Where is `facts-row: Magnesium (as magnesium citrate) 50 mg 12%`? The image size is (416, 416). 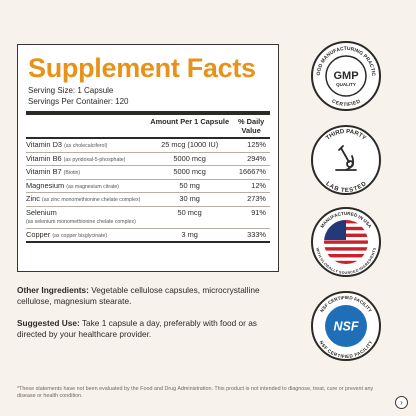
facts-row: Magnesium (as magnesium citrate) 50 mg 12% is located at coordinates (148, 186).